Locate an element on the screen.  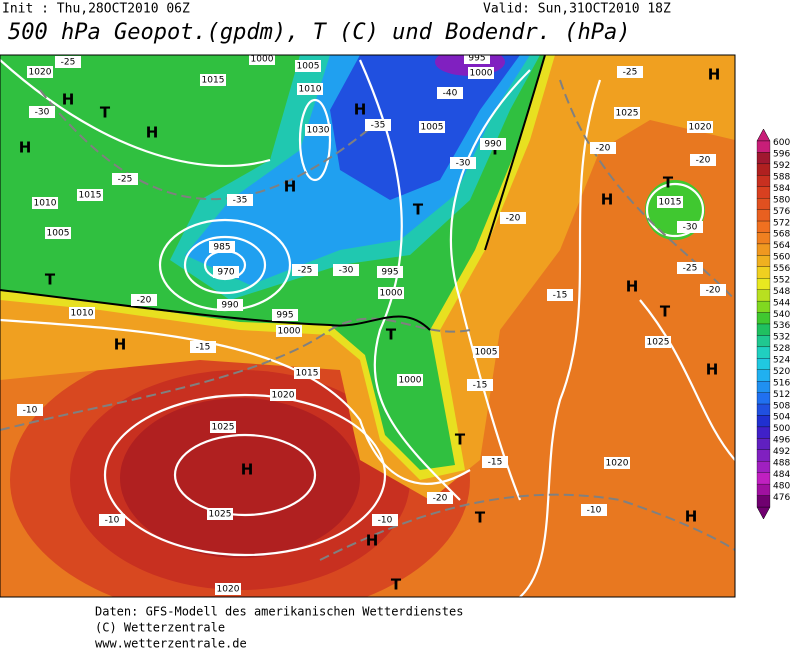
valid-text: Valid: Sun,31OCT2010 18Z is located at coordinates (577, 9).